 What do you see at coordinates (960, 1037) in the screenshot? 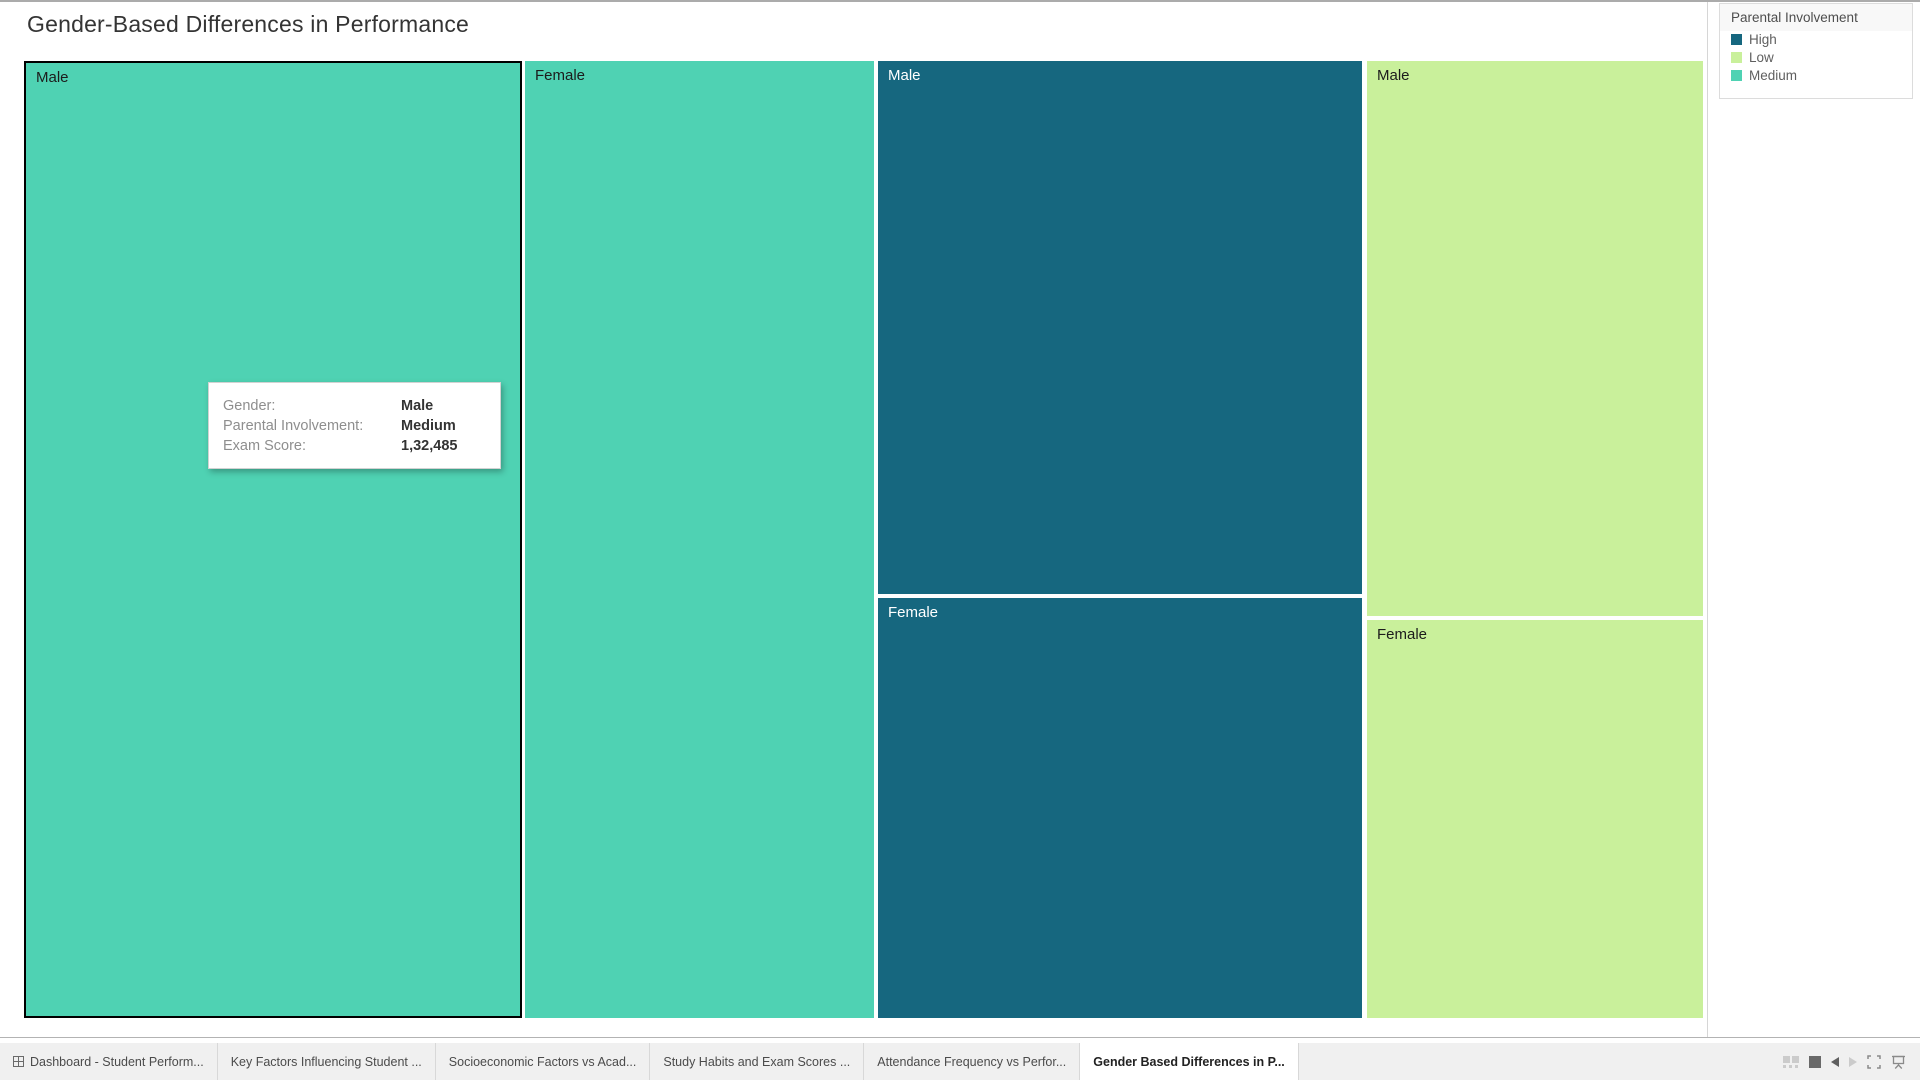
I see `worksheet-bottom-border` at bounding box center [960, 1037].